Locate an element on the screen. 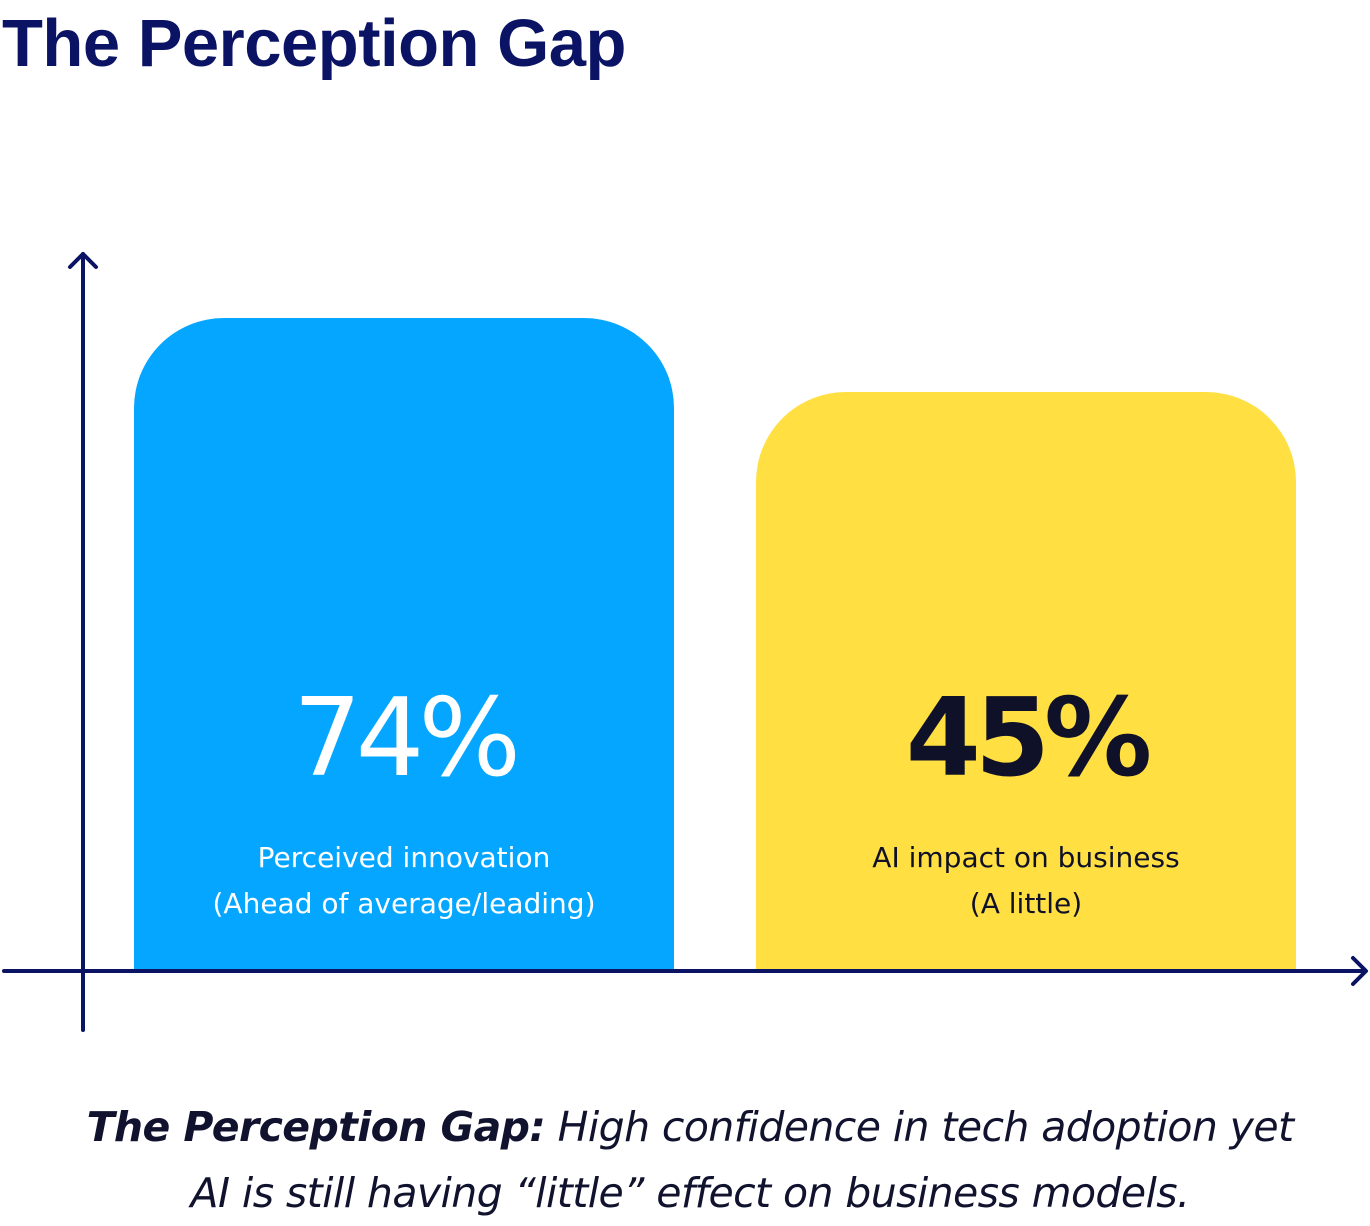  bar-label-line2: (A little) is located at coordinates (1026, 903).